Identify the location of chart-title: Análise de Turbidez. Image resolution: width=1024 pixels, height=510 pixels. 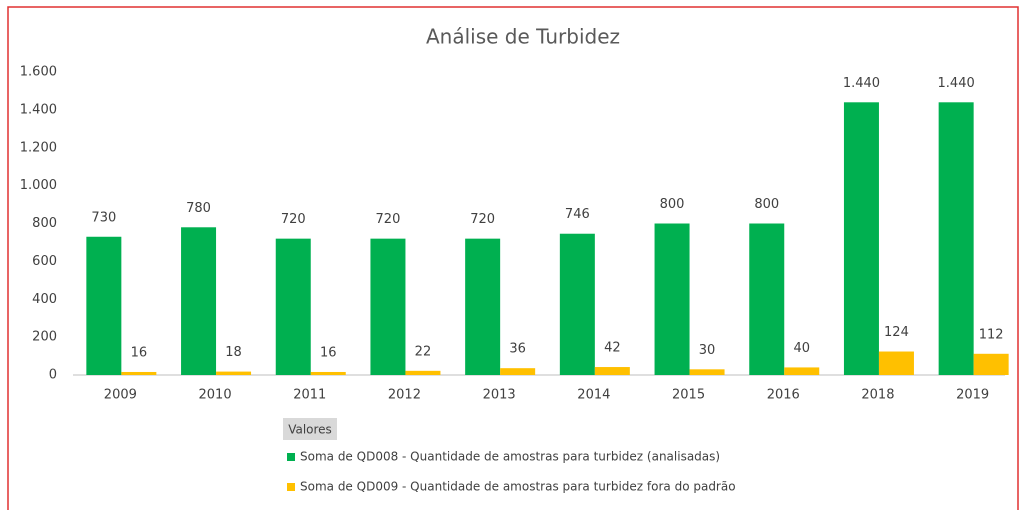
(523, 37).